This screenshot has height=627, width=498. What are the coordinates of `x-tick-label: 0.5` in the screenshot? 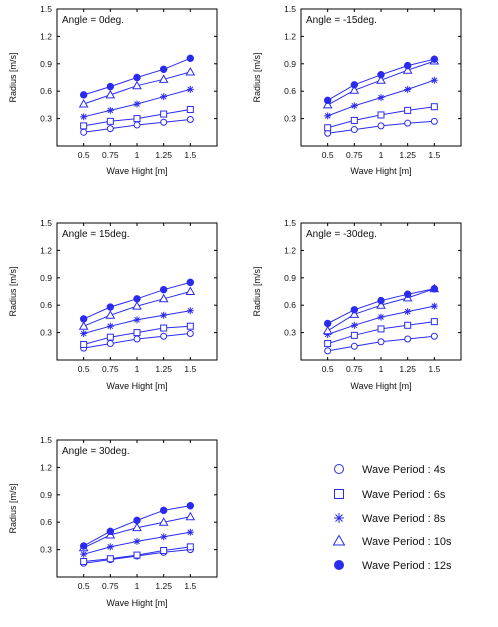 It's located at (84, 369).